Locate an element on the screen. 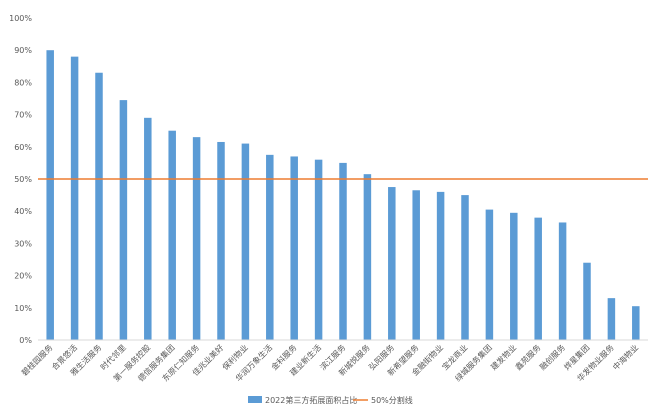 The height and width of the screenshot is (411, 660). y-tick-label: 20% is located at coordinates (23, 276).